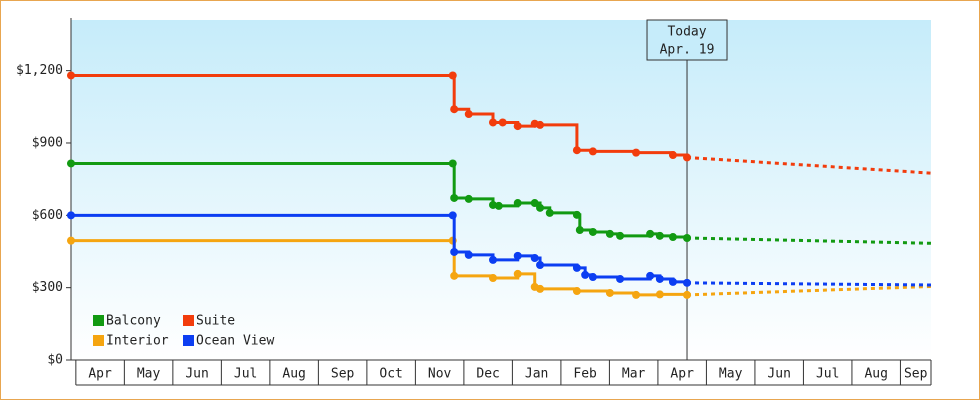 This screenshot has height=400, width=980. I want to click on legend-label: Suite, so click(215, 321).